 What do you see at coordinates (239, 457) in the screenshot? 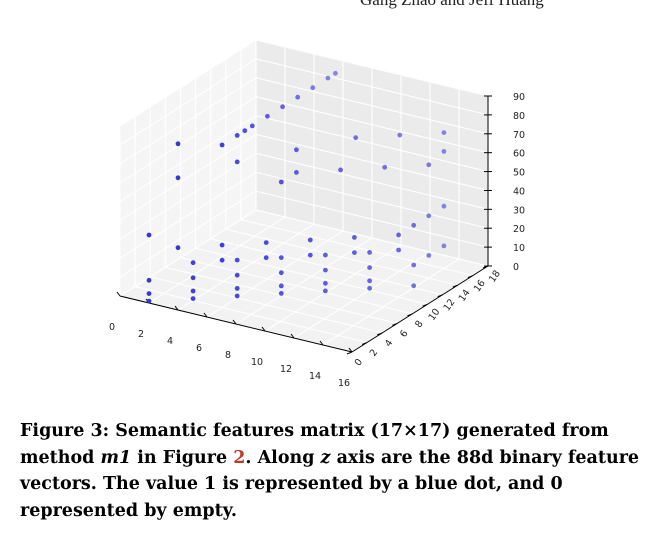
I see `figure-reference-link: 2` at bounding box center [239, 457].